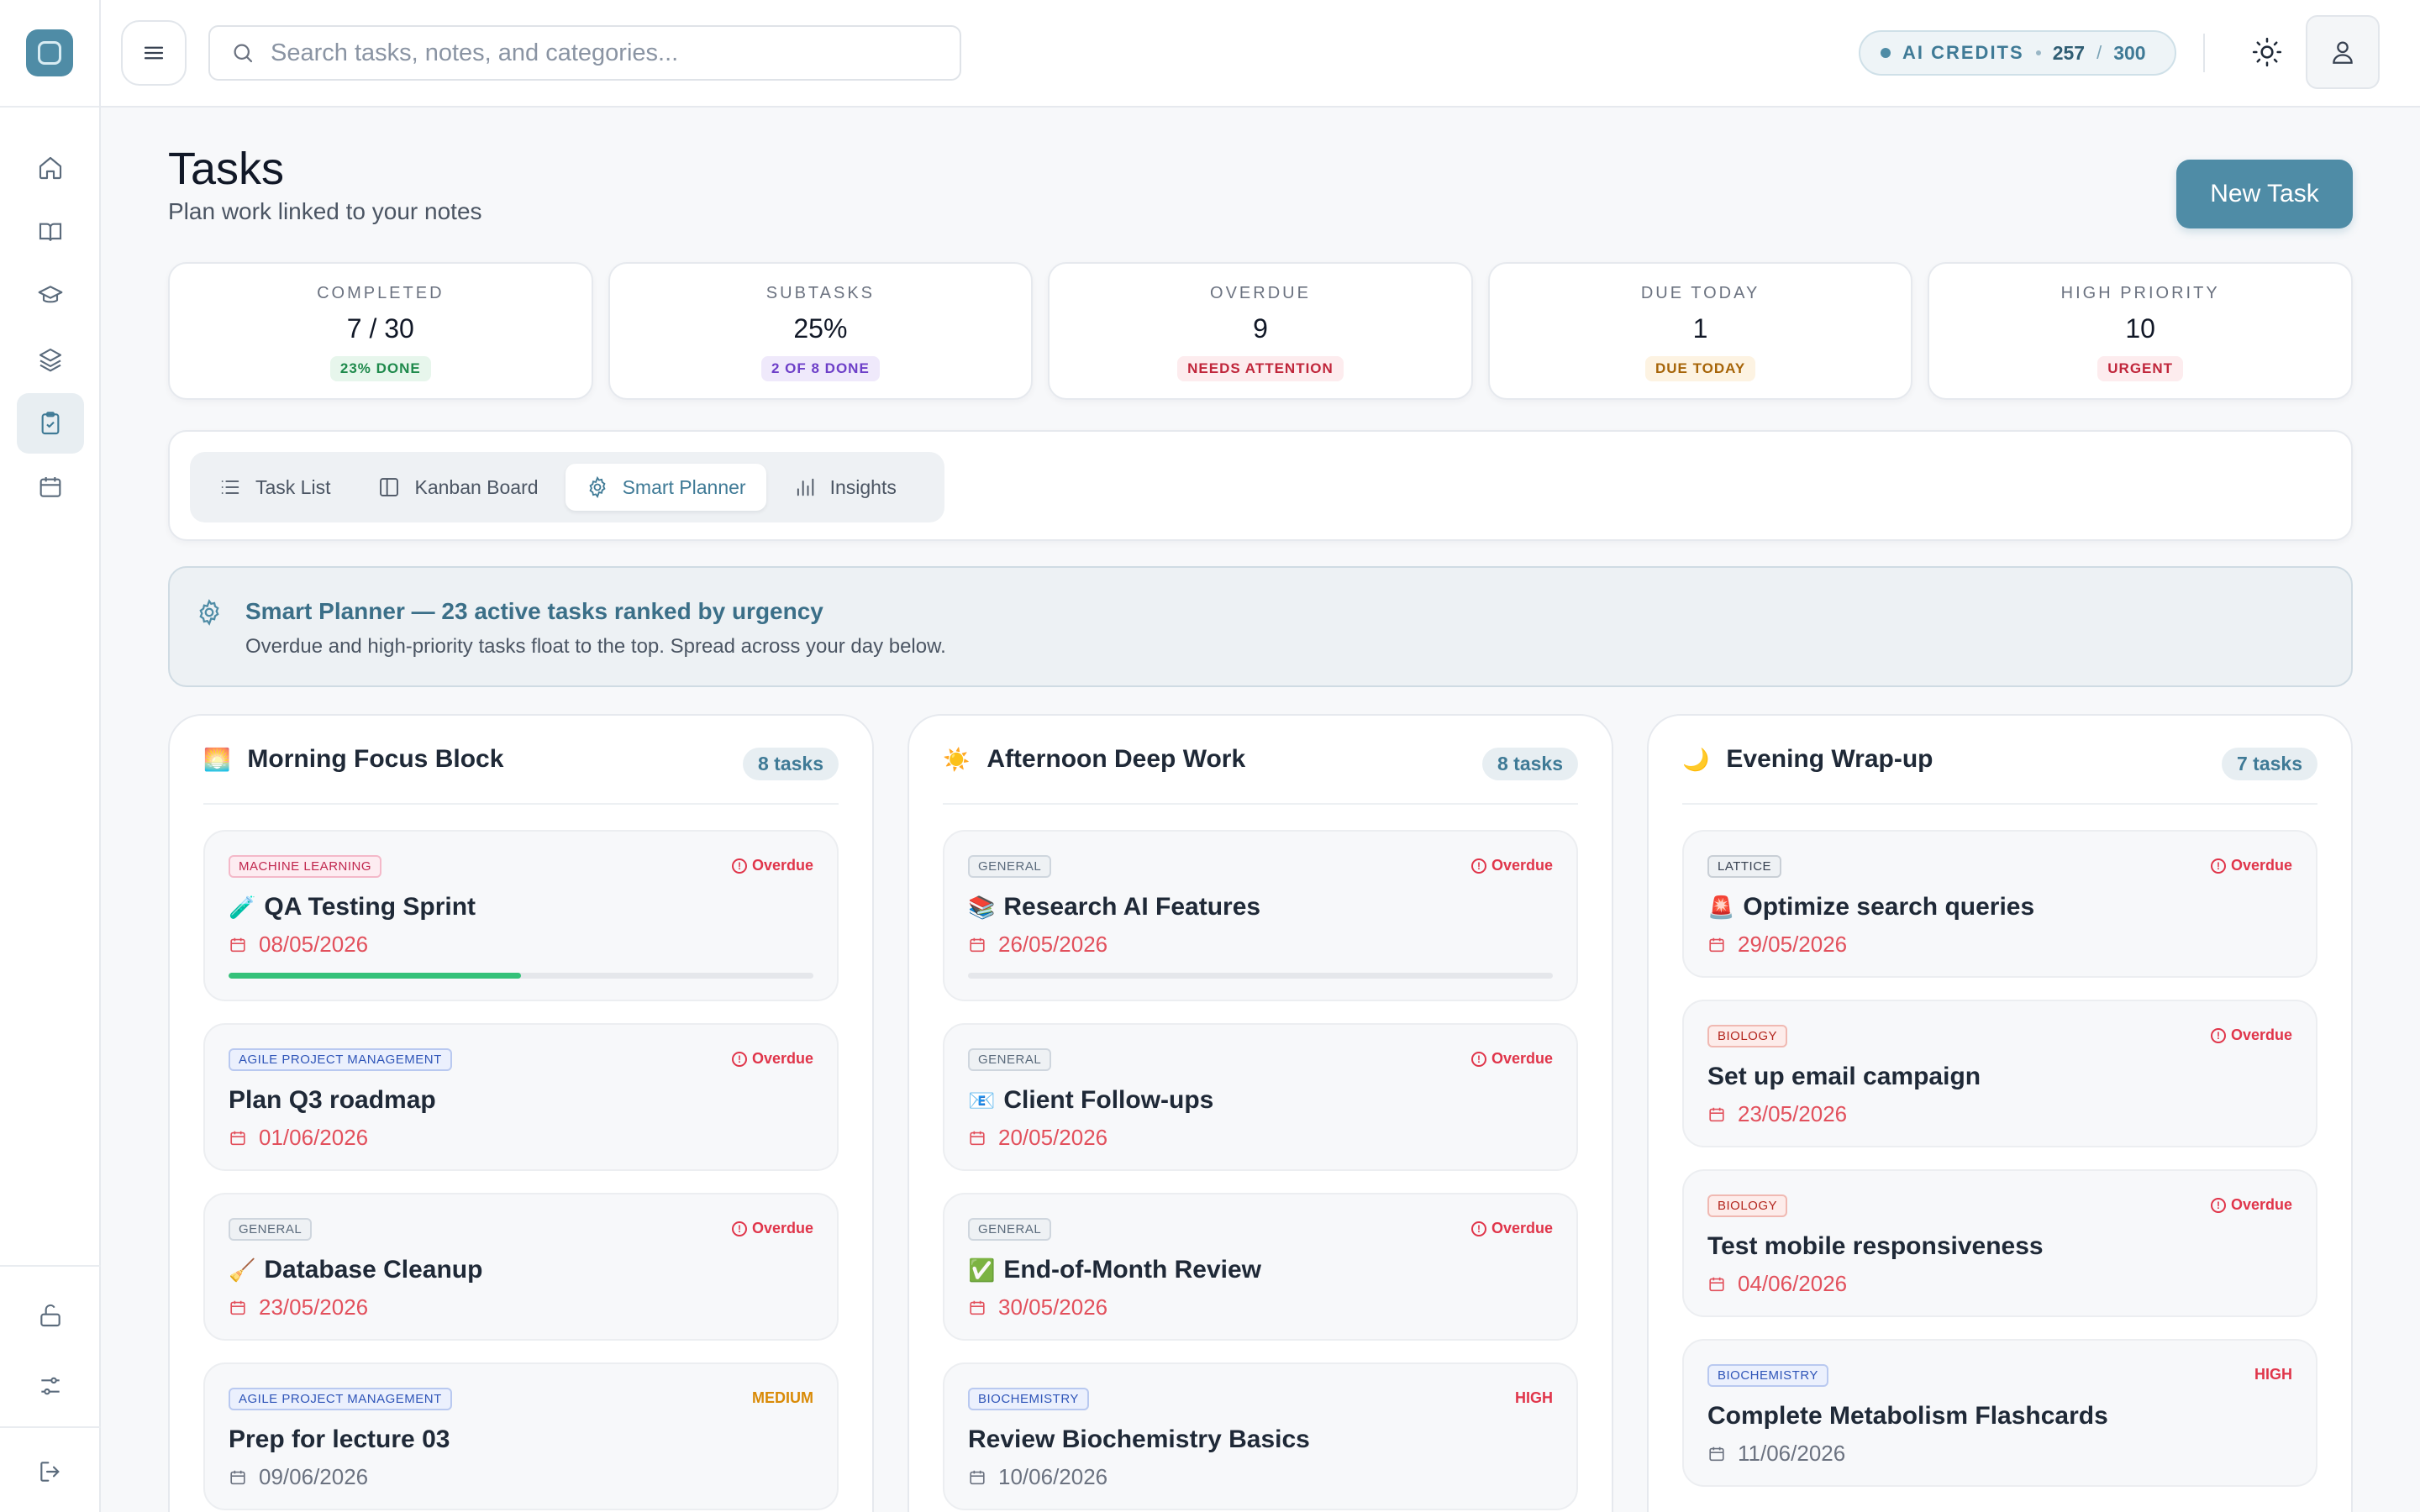 The height and width of the screenshot is (1512, 2420). What do you see at coordinates (1260, 293) in the screenshot?
I see `stat-label: OVERDUE` at bounding box center [1260, 293].